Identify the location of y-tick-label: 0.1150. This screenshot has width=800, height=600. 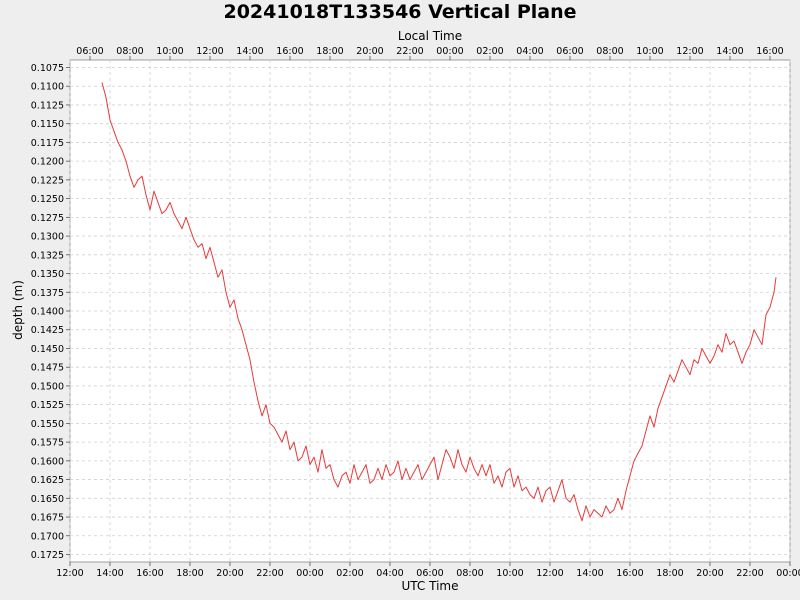
(47, 124).